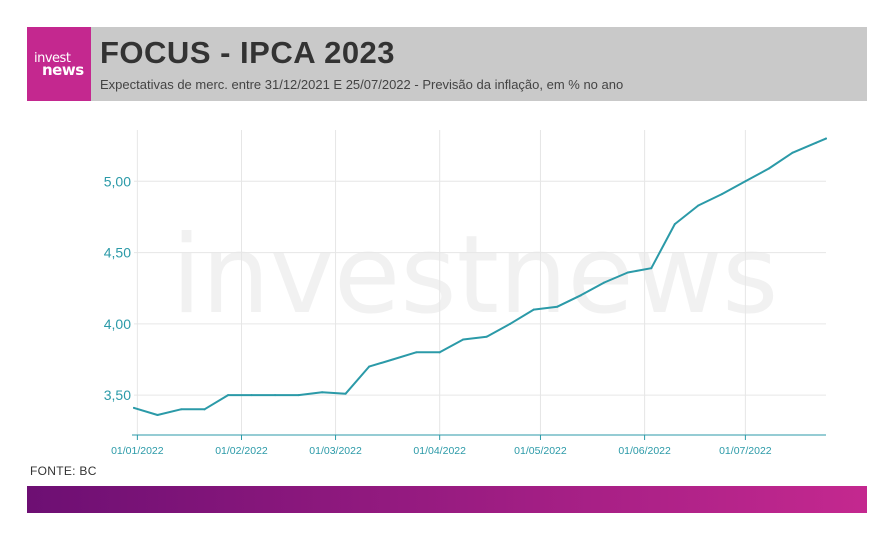 This screenshot has width=895, height=540. What do you see at coordinates (117, 395) in the screenshot?
I see `y-tick-label: 3,50` at bounding box center [117, 395].